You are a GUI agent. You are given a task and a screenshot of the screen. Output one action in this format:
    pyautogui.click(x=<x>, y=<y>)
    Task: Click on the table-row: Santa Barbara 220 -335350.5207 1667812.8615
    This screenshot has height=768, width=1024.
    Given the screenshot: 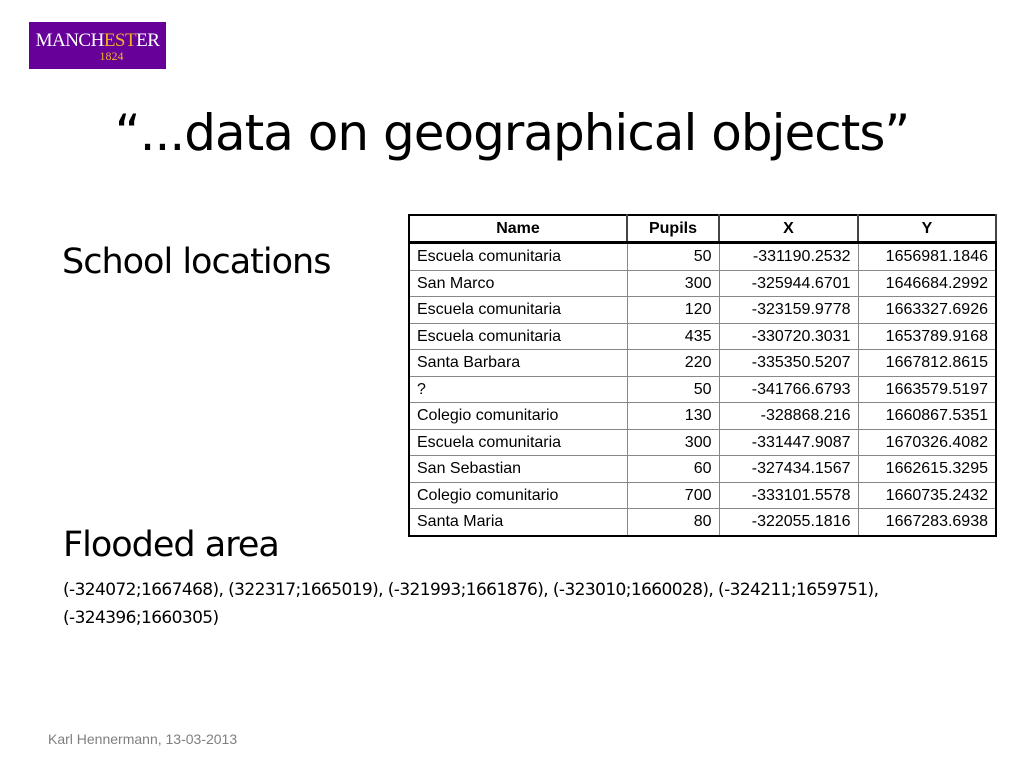 What is the action you would take?
    pyautogui.click(x=702, y=363)
    